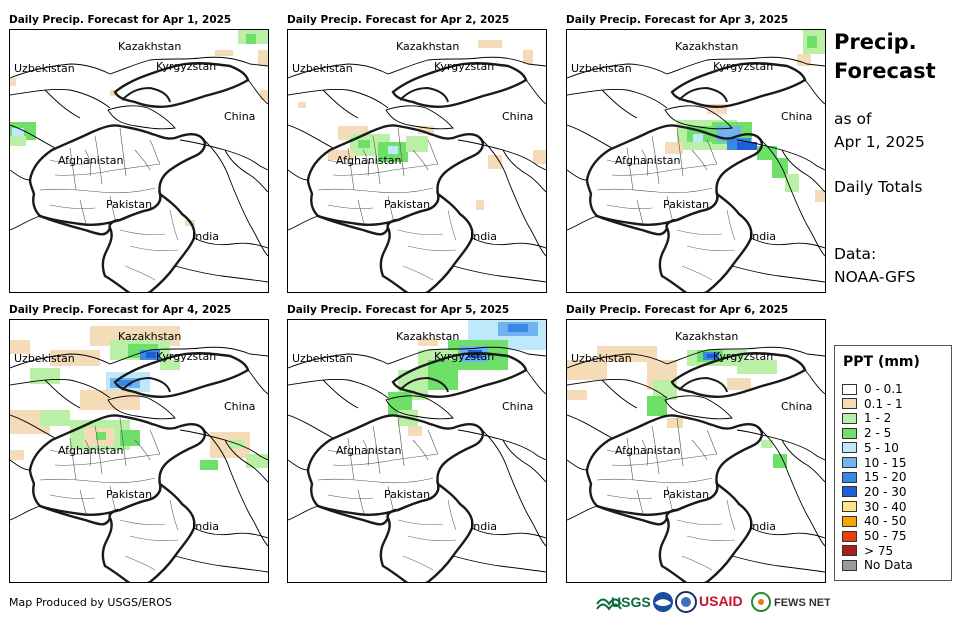 This screenshot has width=970, height=619. Describe the element at coordinates (139, 128) in the screenshot. I see `precip-overlay` at that location.